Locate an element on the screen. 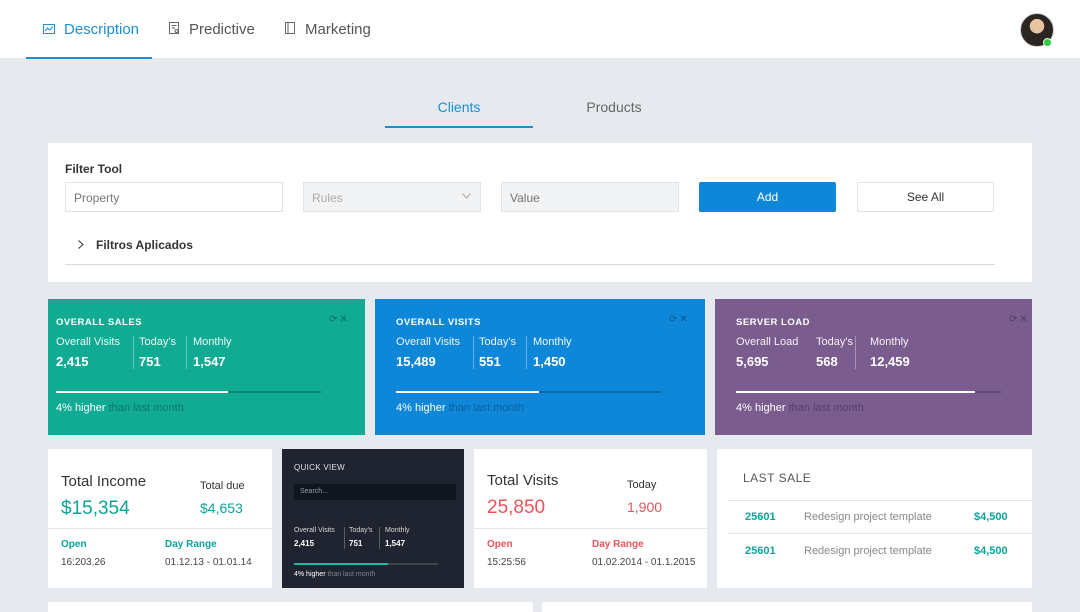  stat-col: Monthly 1,547 is located at coordinates (212, 352).